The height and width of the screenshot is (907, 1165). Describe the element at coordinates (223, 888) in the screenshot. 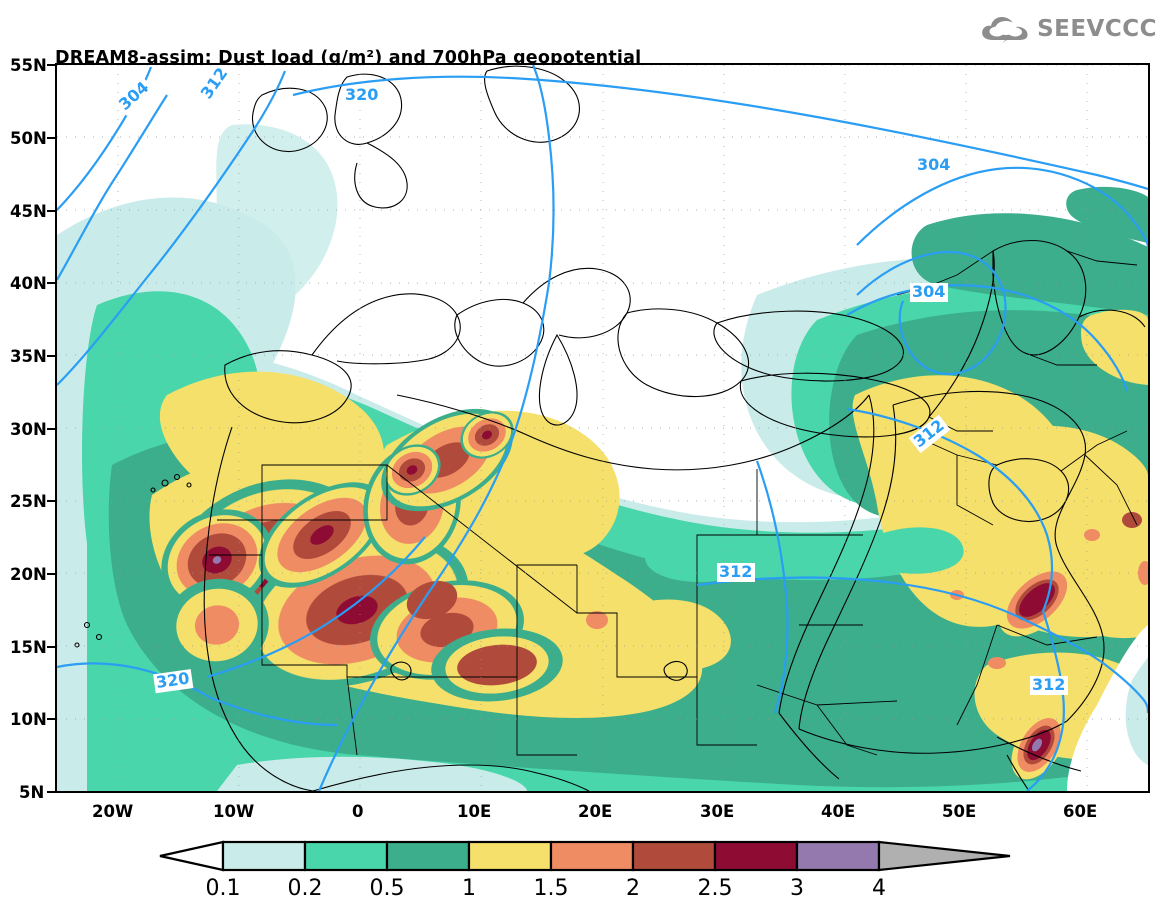

I see `colorbar-tick-0.1: 0.1` at that location.